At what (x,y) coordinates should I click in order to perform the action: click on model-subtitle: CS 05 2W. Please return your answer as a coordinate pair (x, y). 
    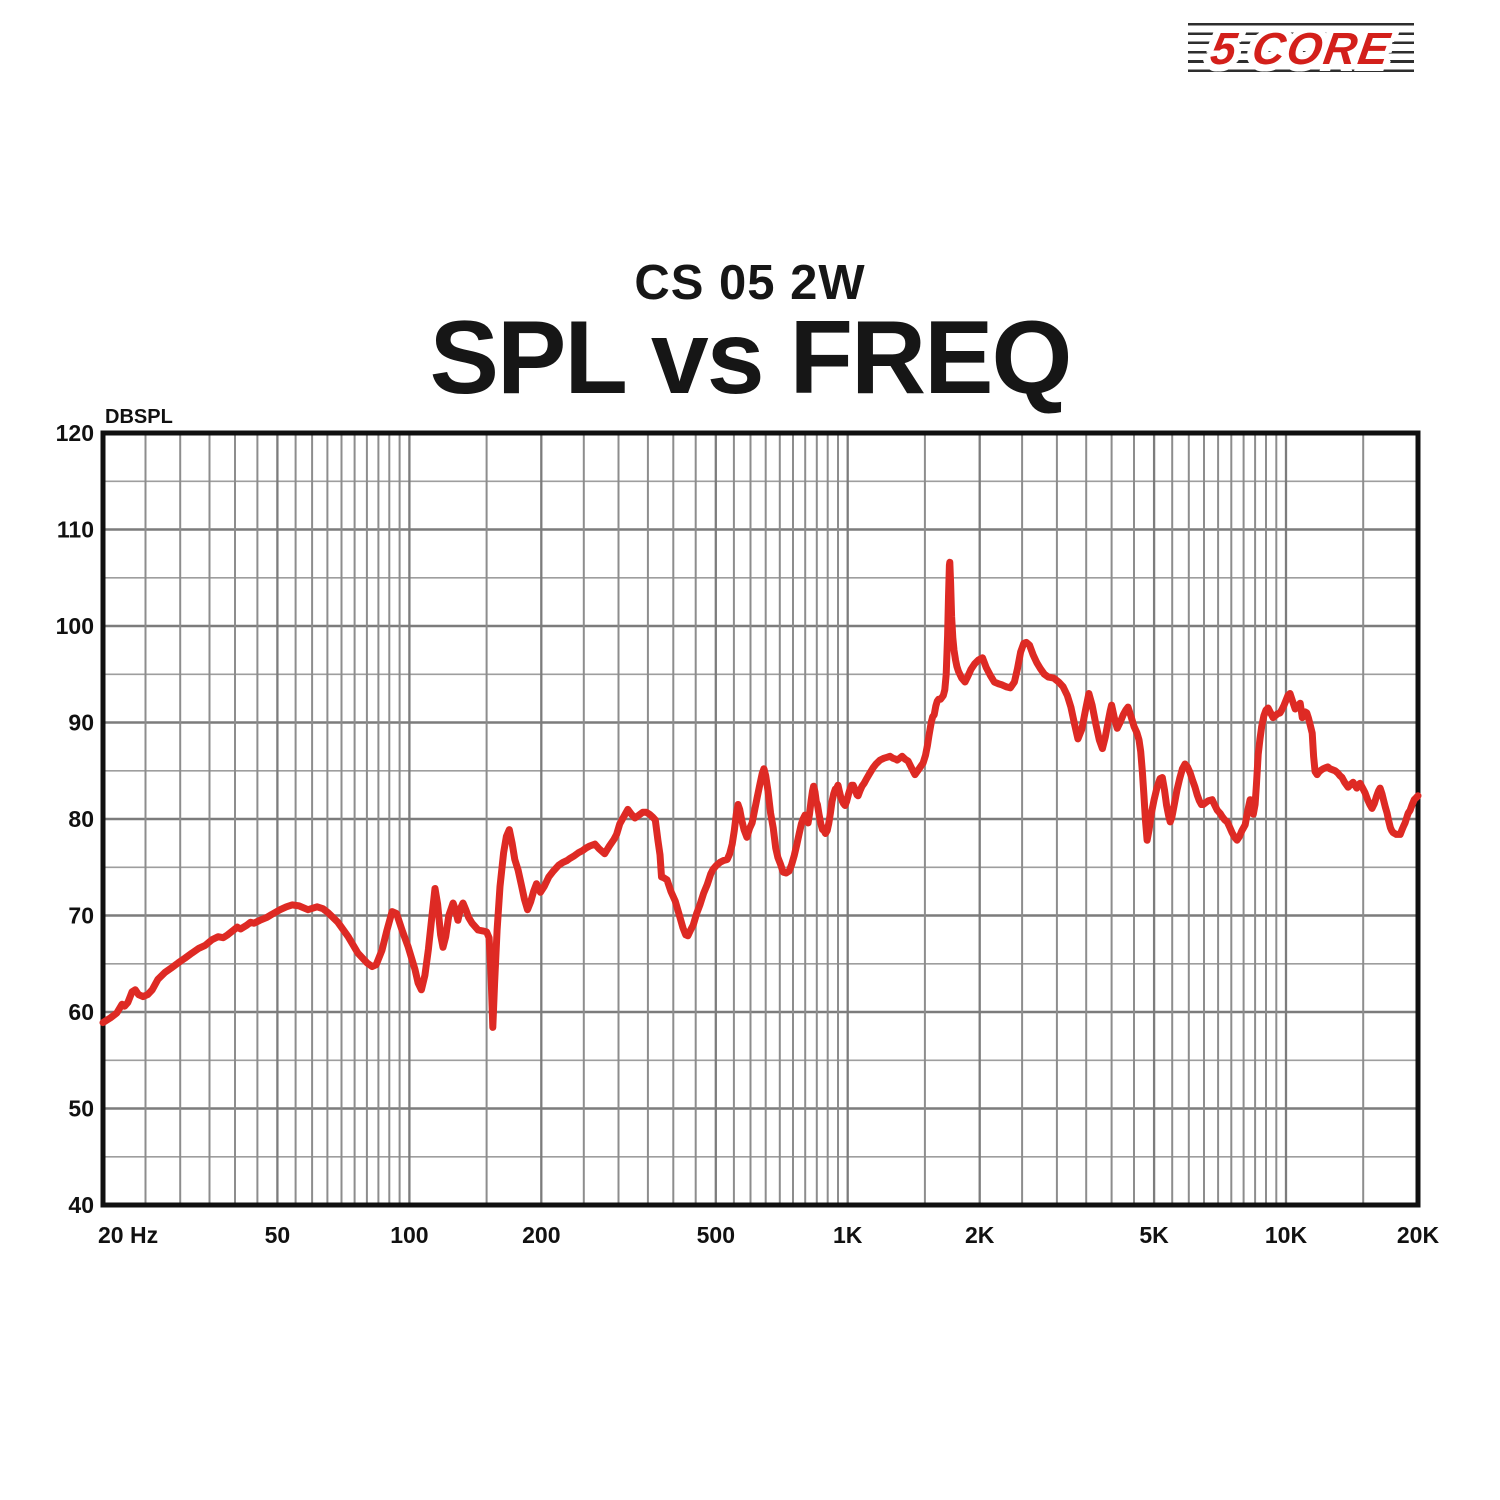
    Looking at the image, I should click on (750, 283).